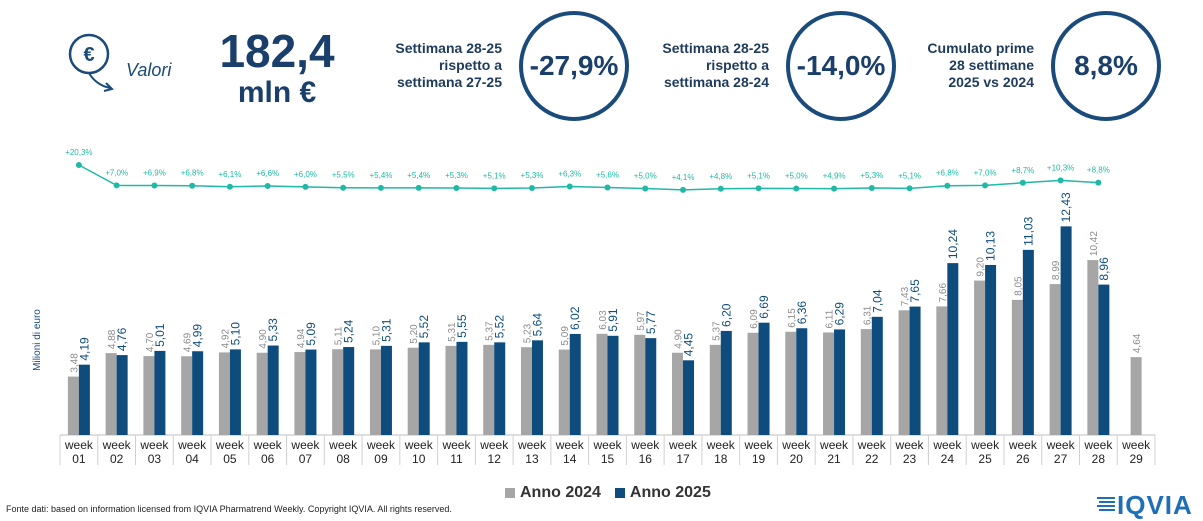 This screenshot has height=521, width=1203. What do you see at coordinates (683, 177) in the screenshot?
I see `growth-label: +4,1%` at bounding box center [683, 177].